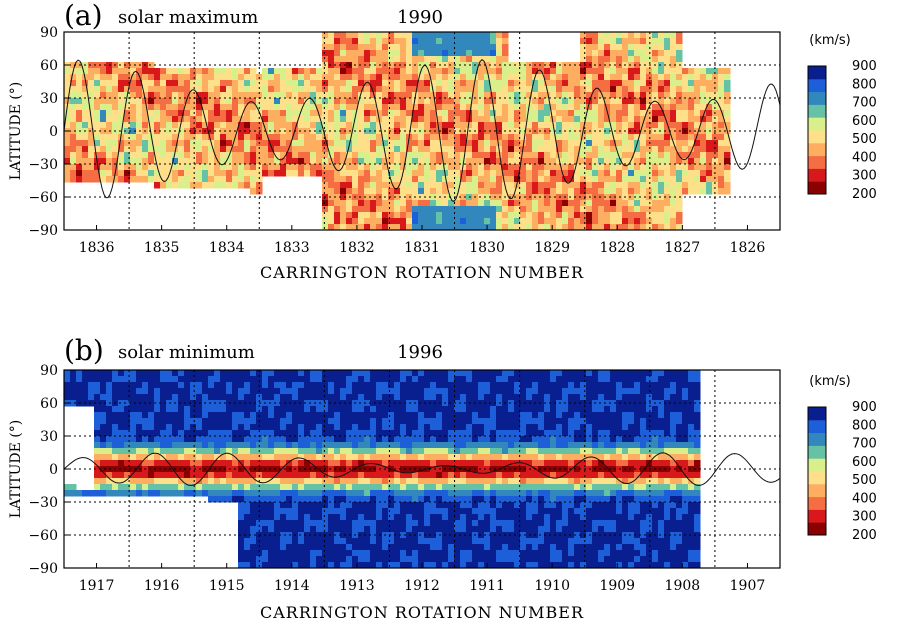  What do you see at coordinates (84, 350) in the screenshot?
I see `panel-label: (b)` at bounding box center [84, 350].